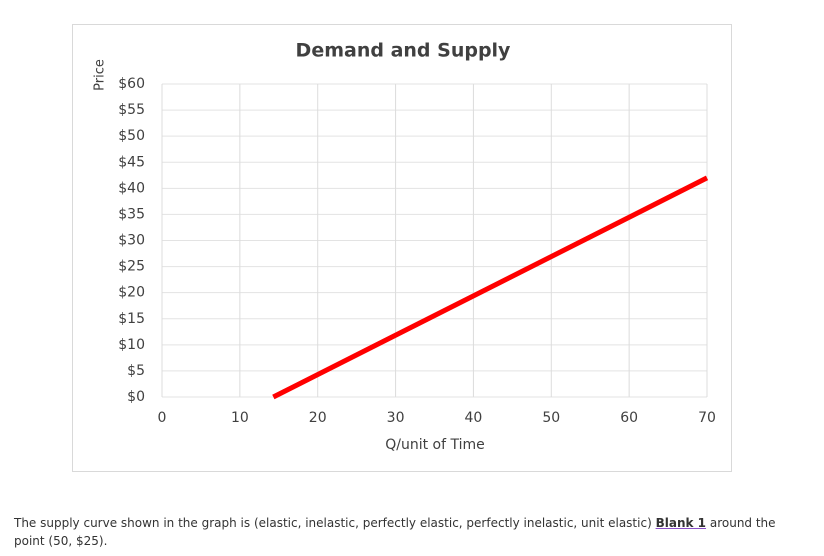 The height and width of the screenshot is (556, 824). I want to click on y-tick-label: $45, so click(131, 162).